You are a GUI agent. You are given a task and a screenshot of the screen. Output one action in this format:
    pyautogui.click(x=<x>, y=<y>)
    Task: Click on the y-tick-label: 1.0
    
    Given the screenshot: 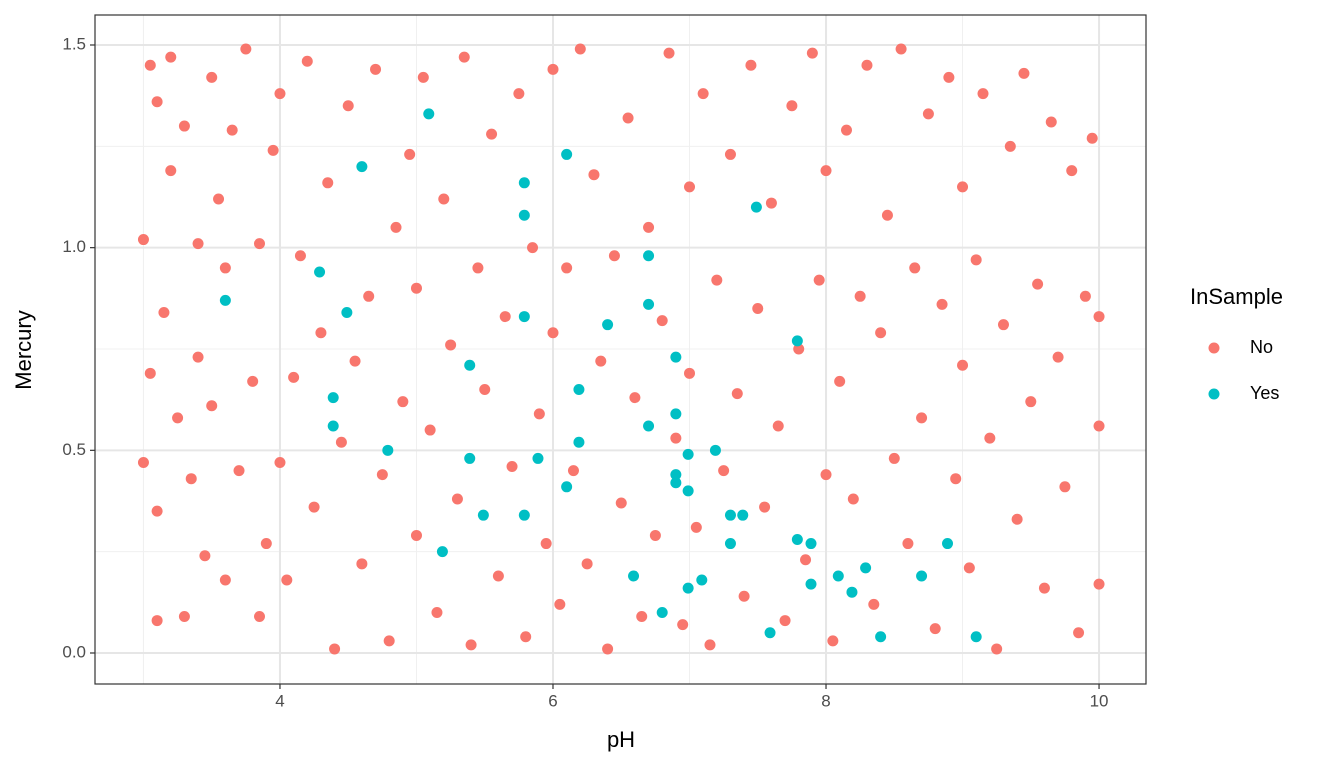 What is the action you would take?
    pyautogui.click(x=74, y=246)
    